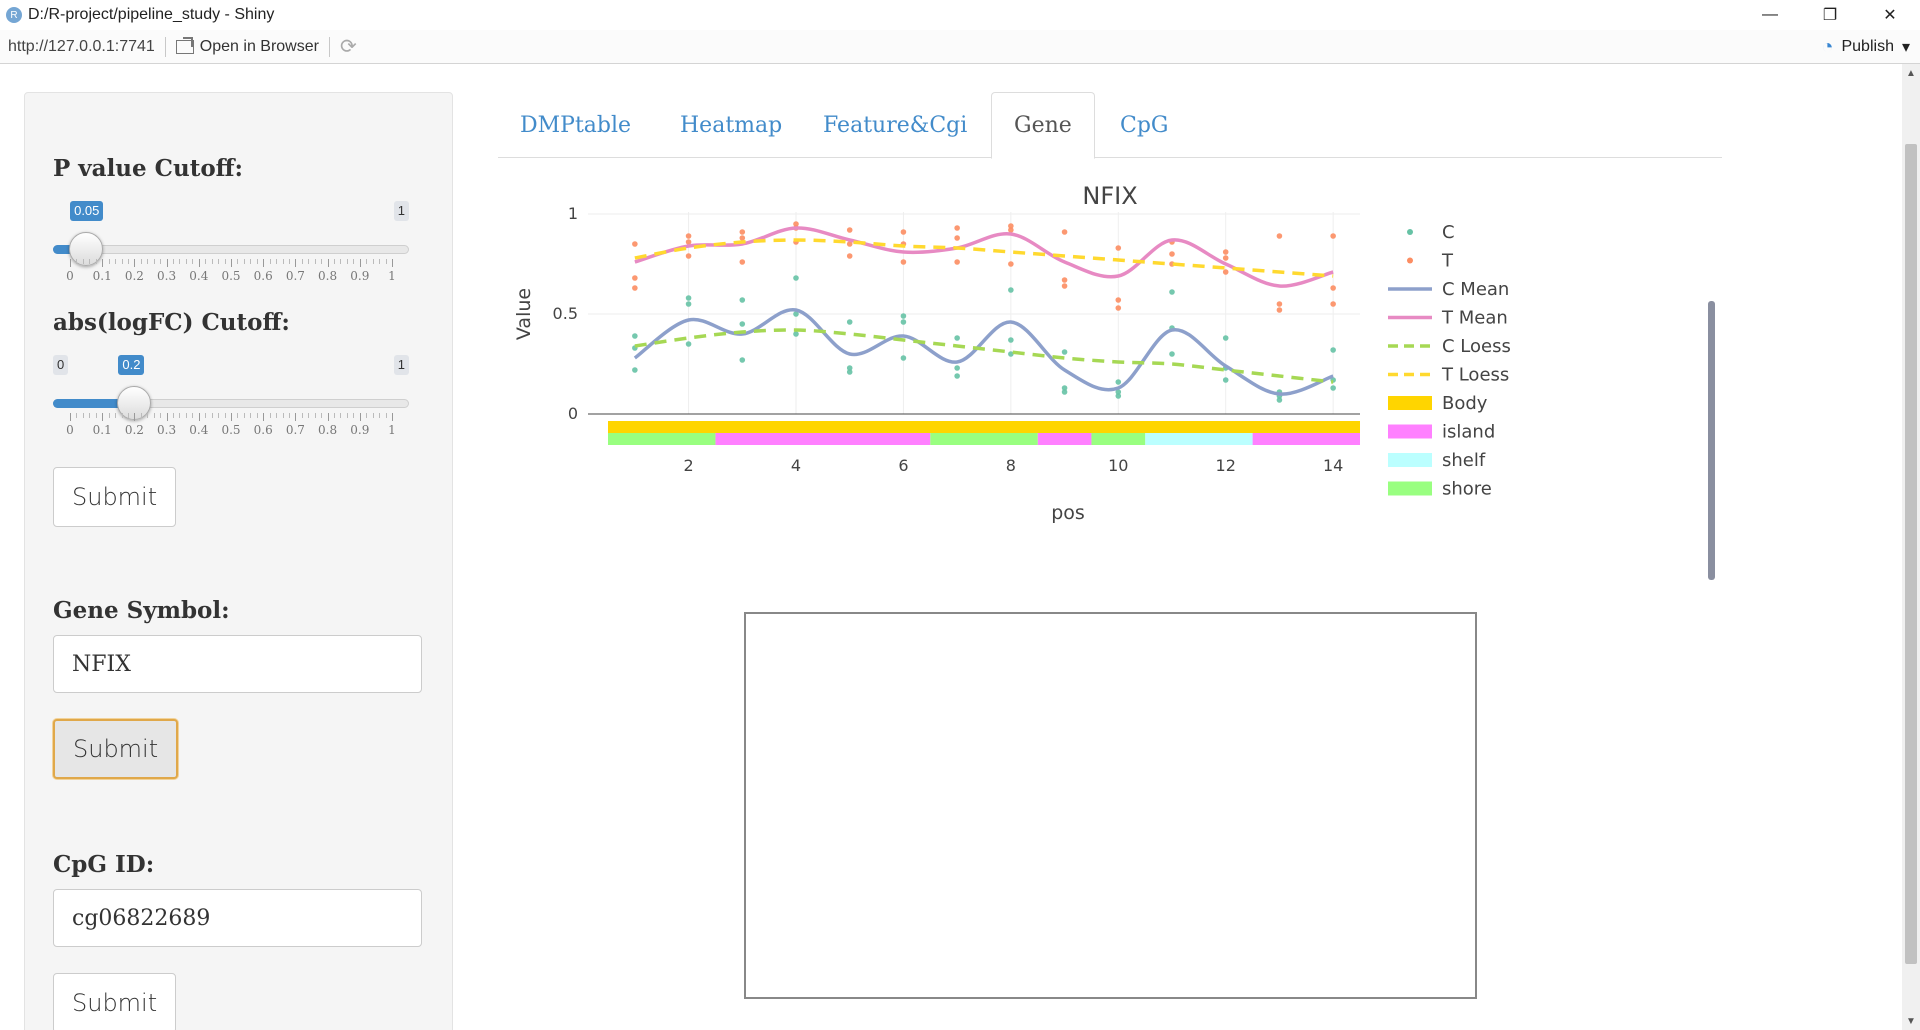 This screenshot has height=1030, width=1920. What do you see at coordinates (231, 249) in the screenshot?
I see `slider-track` at bounding box center [231, 249].